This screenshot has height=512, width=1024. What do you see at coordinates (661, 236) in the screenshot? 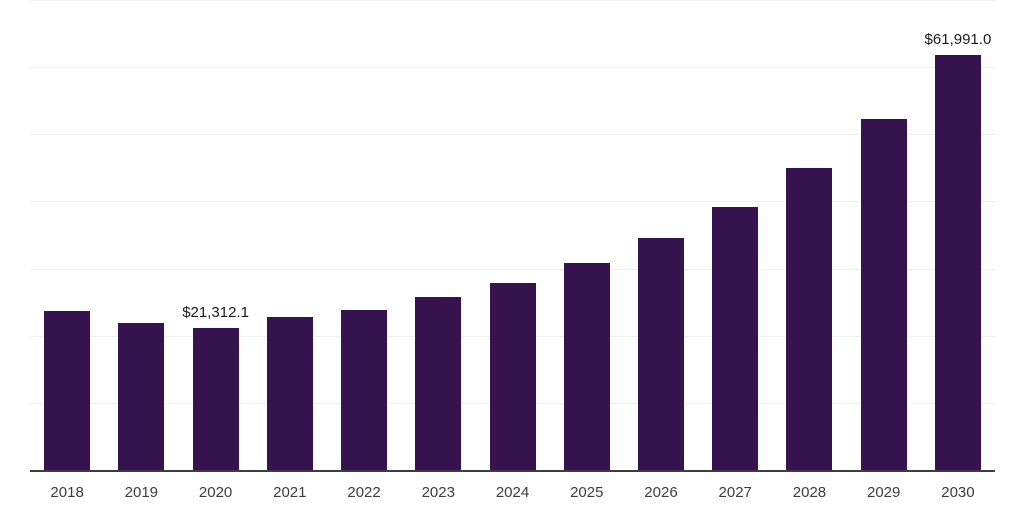
I see `bar-band-2026` at bounding box center [661, 236].